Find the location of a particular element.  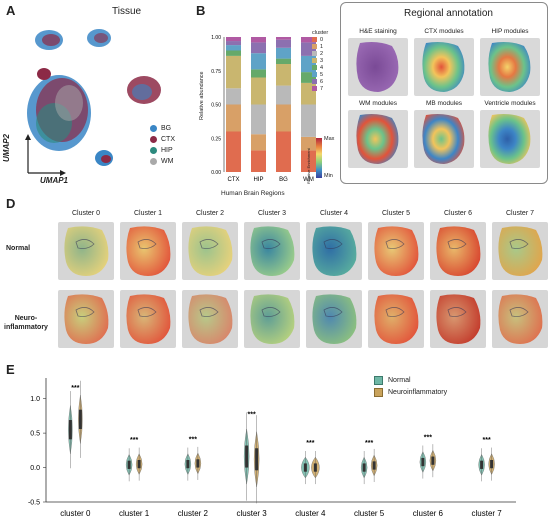

bar-x-tick: WM is located at coordinates (308, 180).